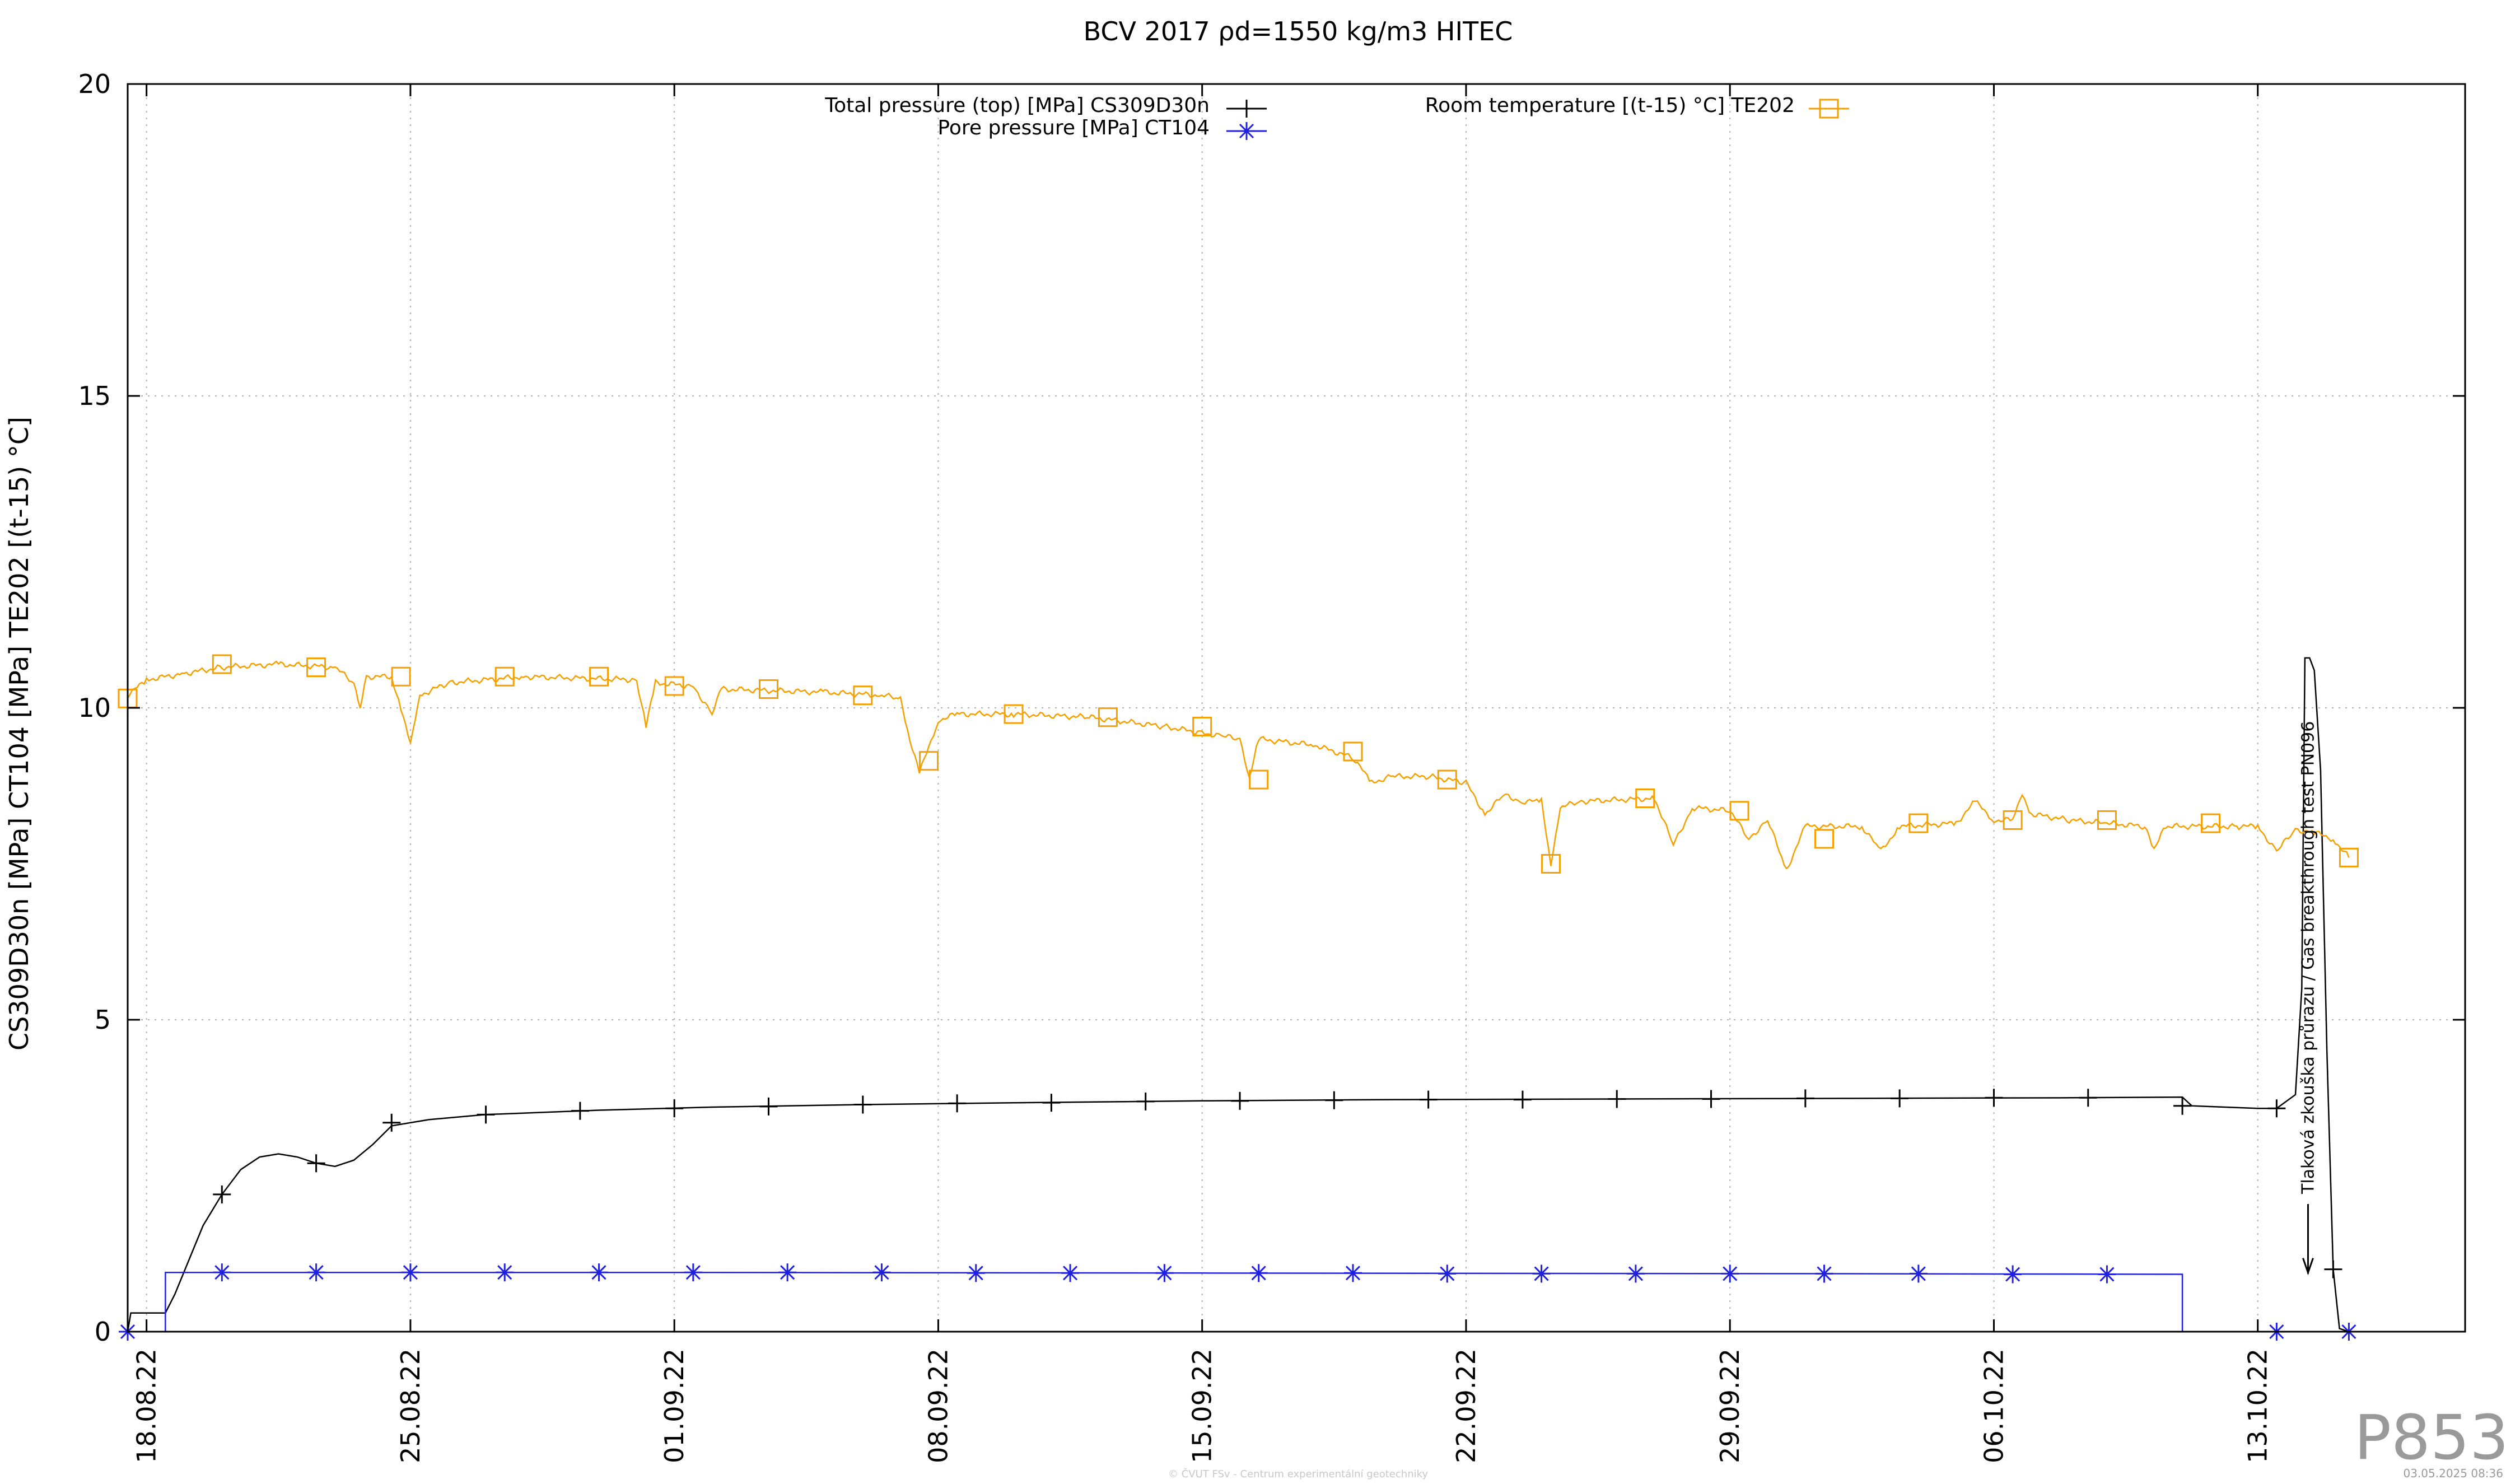 The image size is (2520, 1484). I want to click on watermark: P853, so click(2432, 1438).